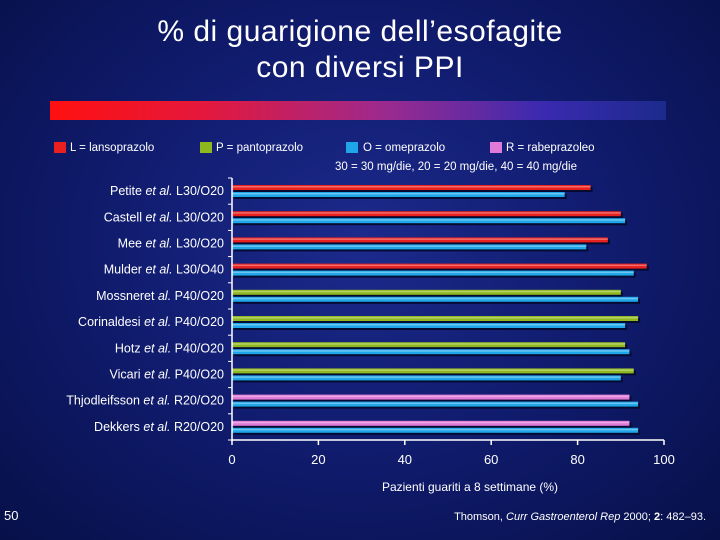 This screenshot has width=720, height=540. I want to click on legend-swatch-omeprazolo, so click(352, 147).